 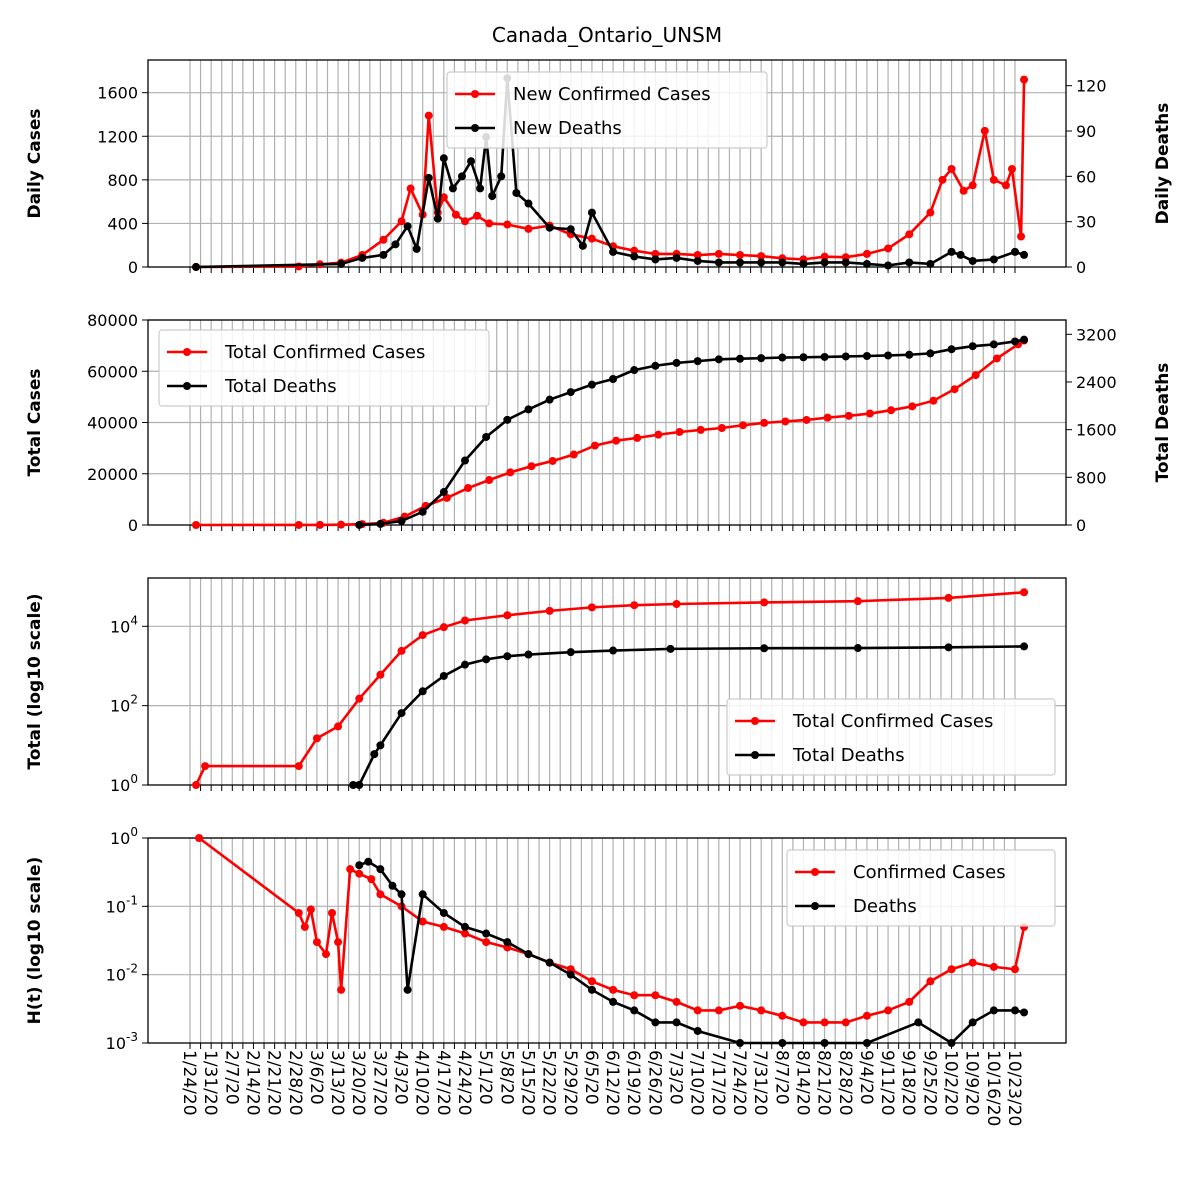 What do you see at coordinates (718, 1083) in the screenshot?
I see `x-tick-label: 7/17/20` at bounding box center [718, 1083].